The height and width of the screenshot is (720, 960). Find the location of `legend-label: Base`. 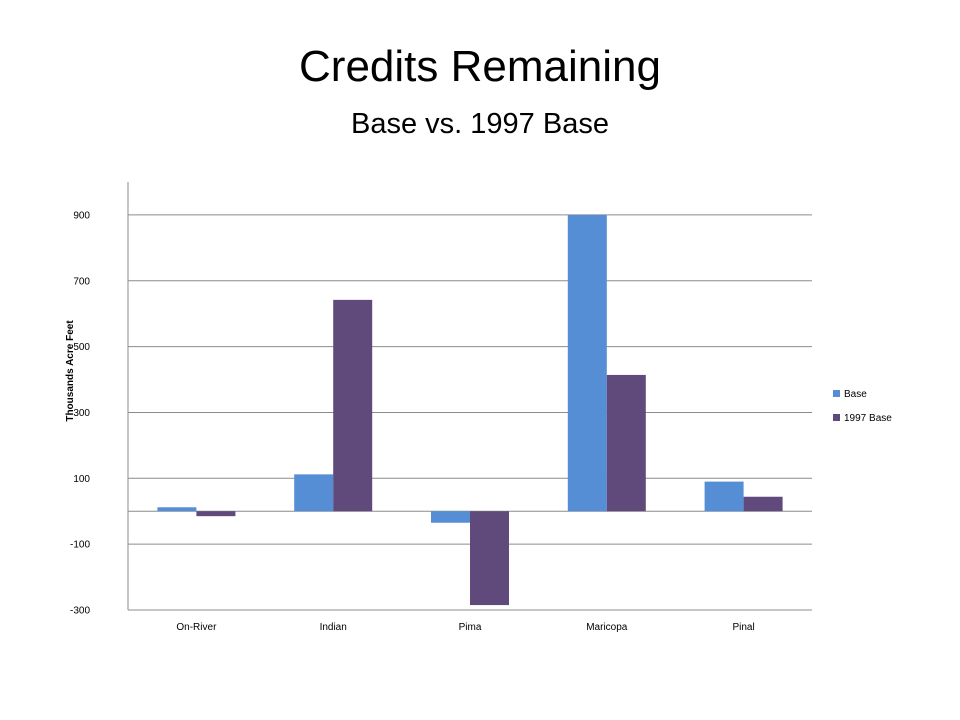

legend-label: Base is located at coordinates (855, 394).